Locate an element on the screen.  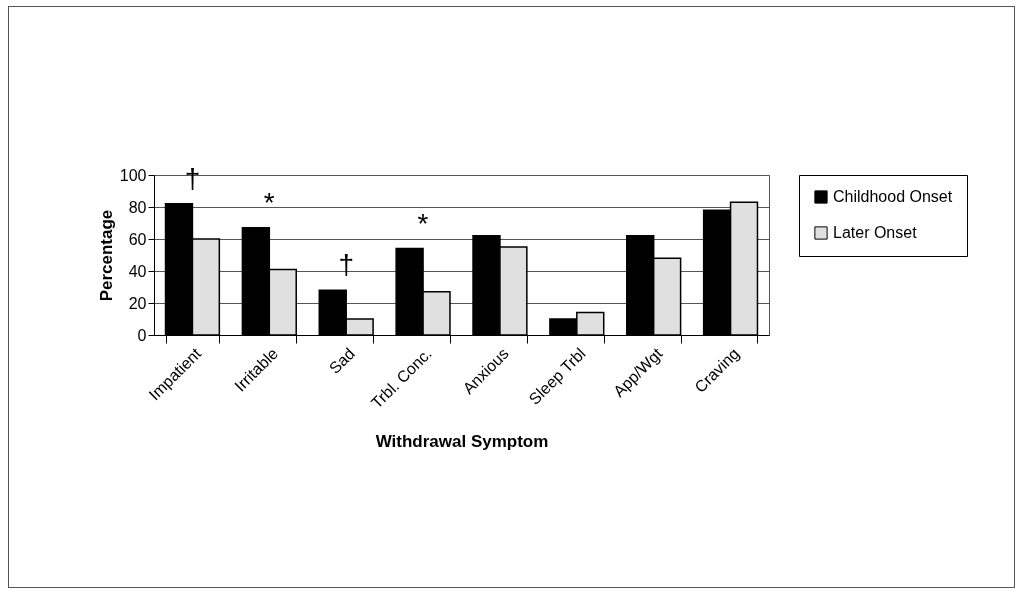
y-tick-label: 100 is located at coordinates (133, 175).